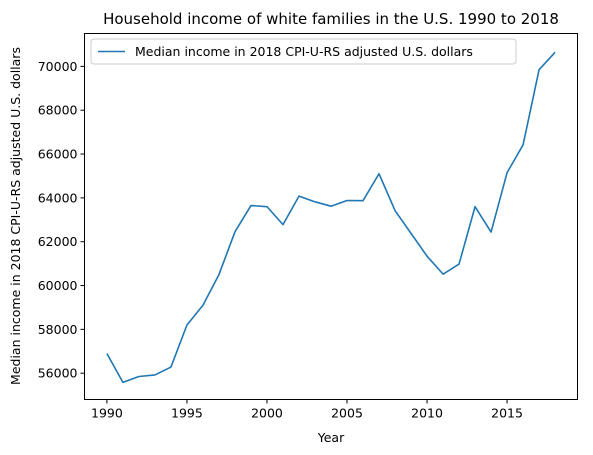  Describe the element at coordinates (58, 373) in the screenshot. I see `y-tick-label: 56000` at that location.